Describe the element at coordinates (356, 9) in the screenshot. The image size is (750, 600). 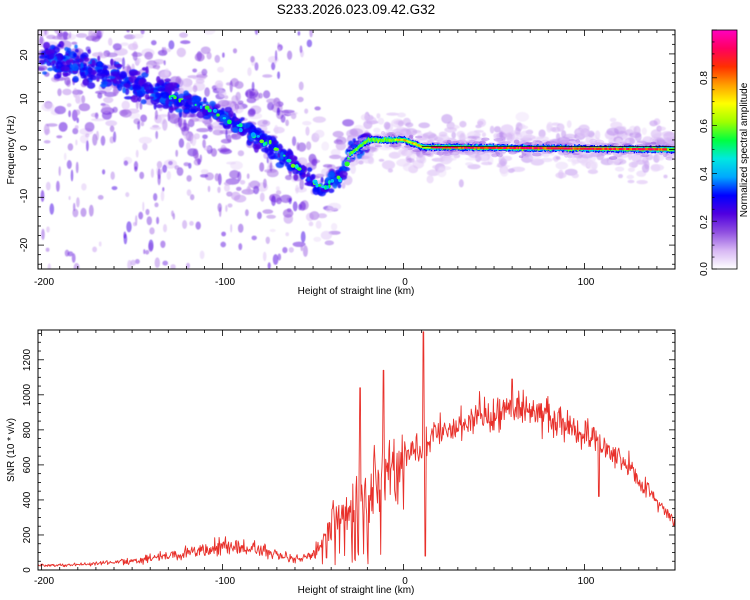
I see `chart-title: S233.2026.023.09.42.G32` at that location.